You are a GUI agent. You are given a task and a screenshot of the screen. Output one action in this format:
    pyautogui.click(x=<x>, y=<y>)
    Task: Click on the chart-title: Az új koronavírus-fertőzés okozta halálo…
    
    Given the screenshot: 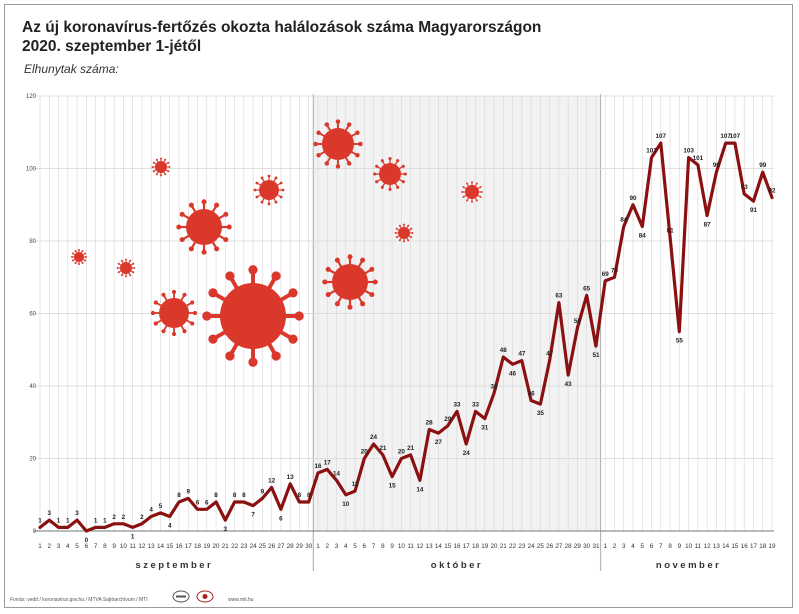 What is the action you would take?
    pyautogui.click(x=281, y=37)
    